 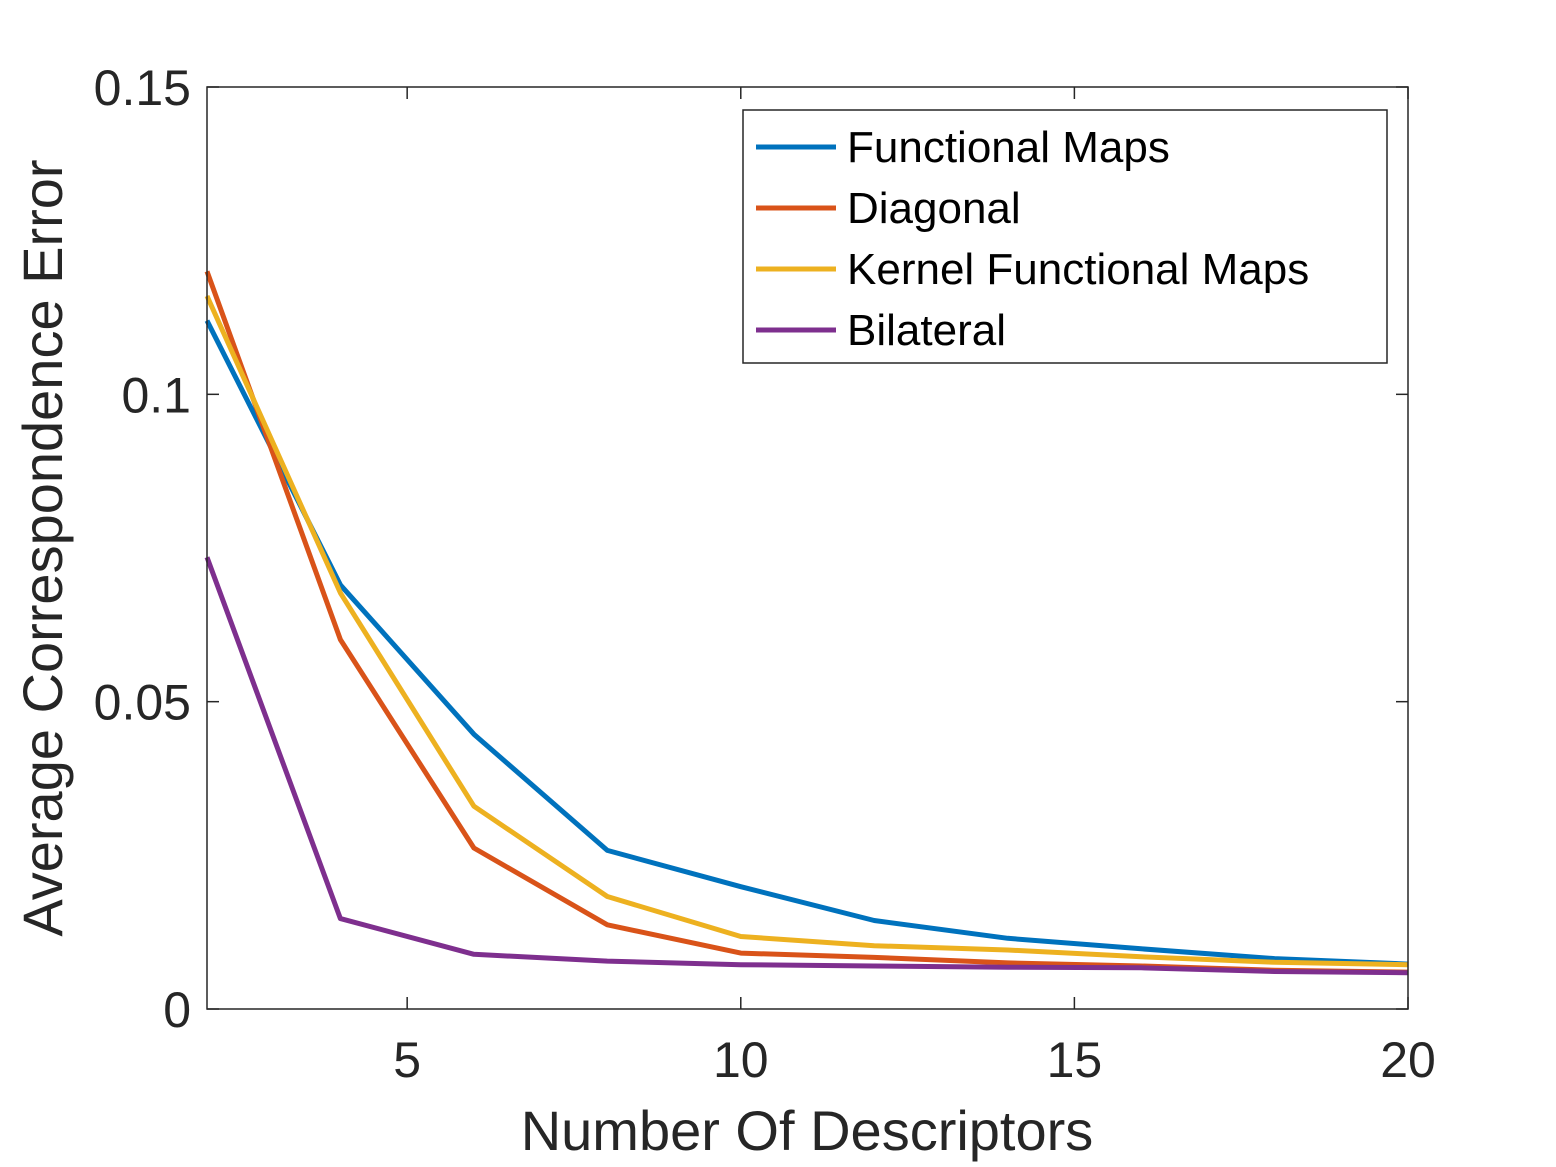 I want to click on y-tick-label: 0, so click(x=177, y=1010).